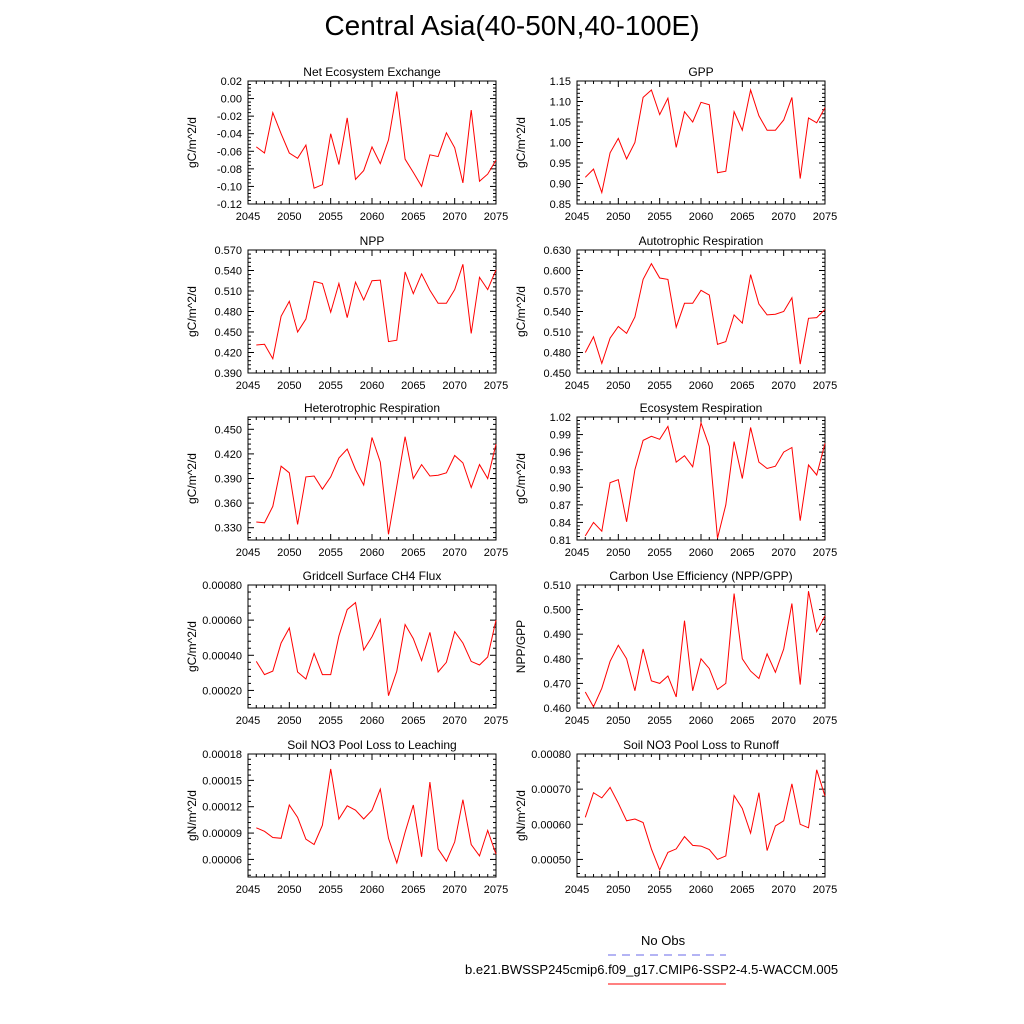 This screenshot has width=1024, height=1024. Describe the element at coordinates (229, 135) in the screenshot. I see `y-tick-label: -0.04` at that location.